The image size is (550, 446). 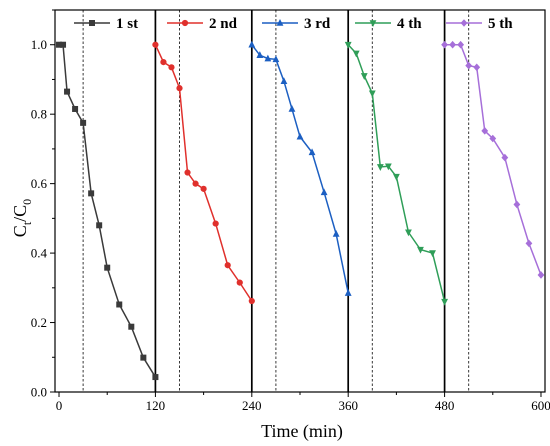 What do you see at coordinates (39, 44) in the screenshot?
I see `y-tick-label: 1.0` at bounding box center [39, 44].